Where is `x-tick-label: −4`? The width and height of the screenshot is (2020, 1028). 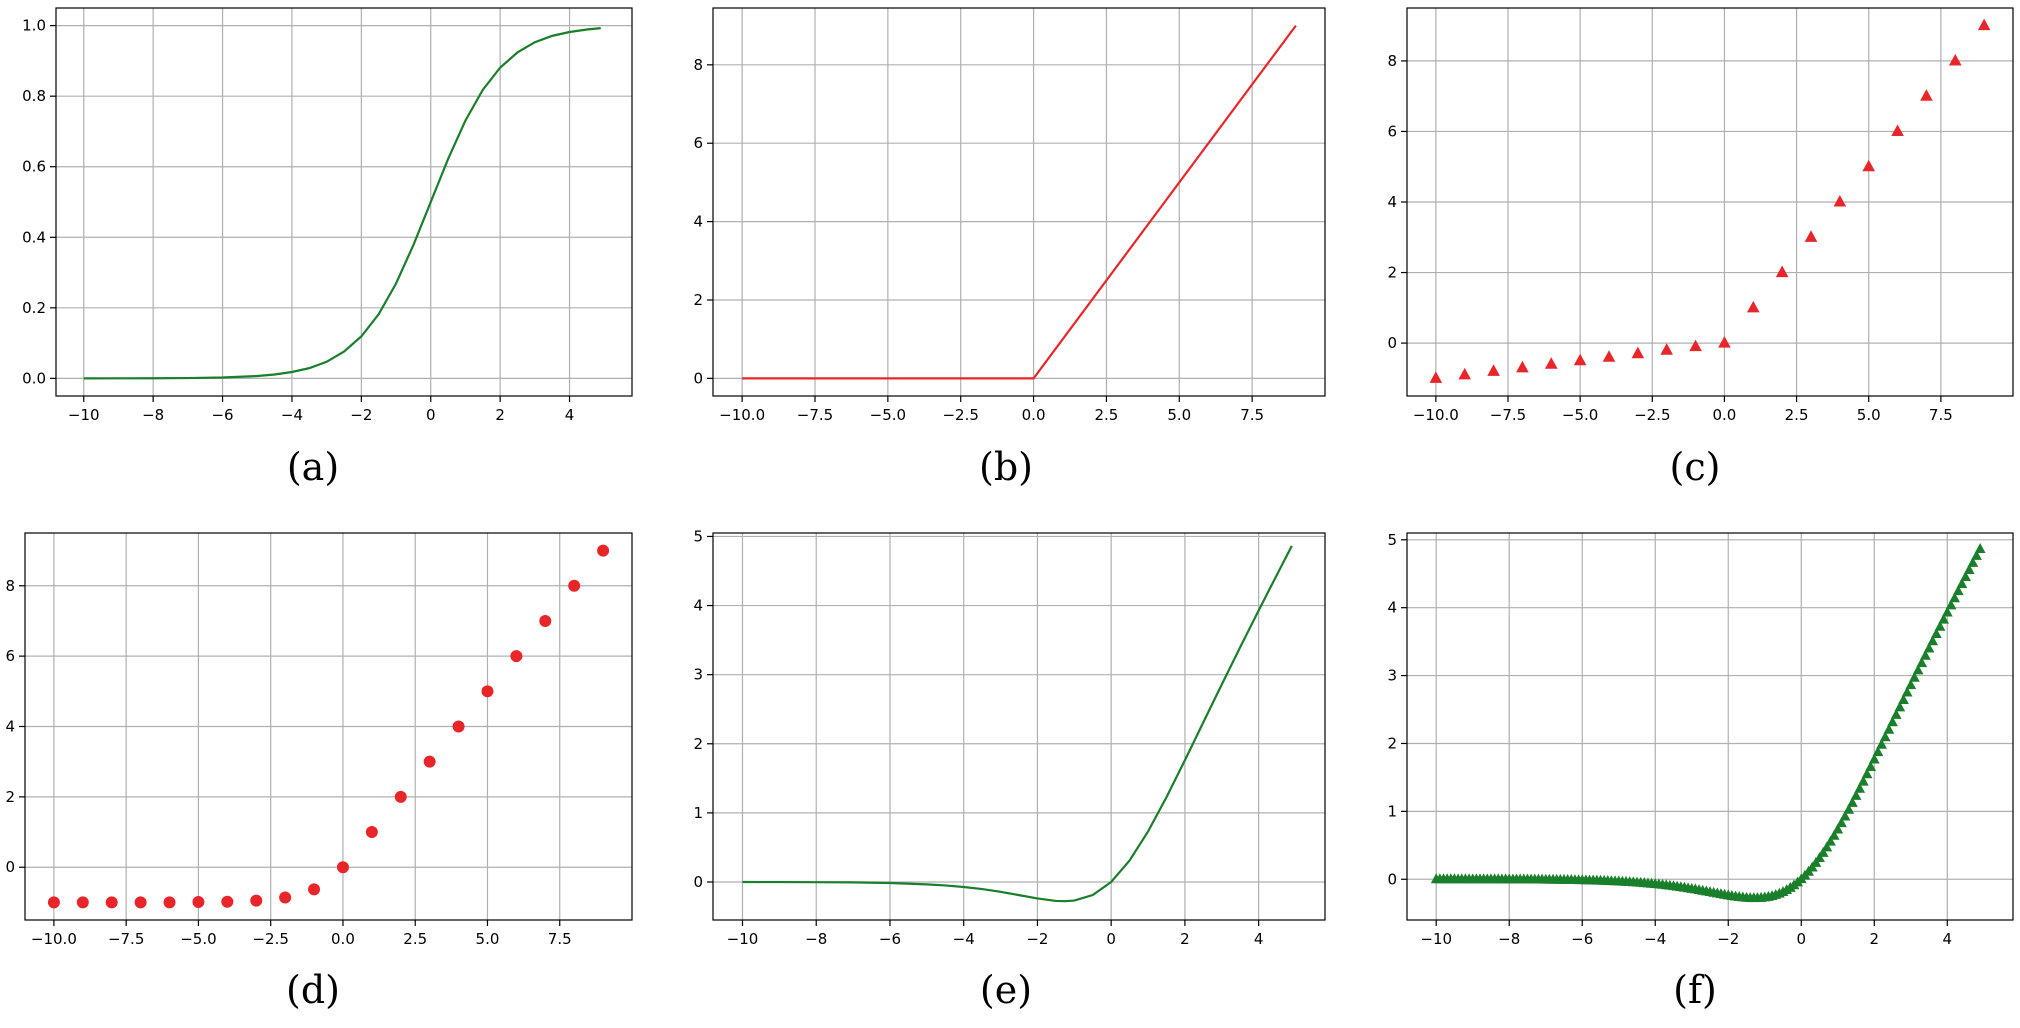 x-tick-label: −4 is located at coordinates (1655, 939).